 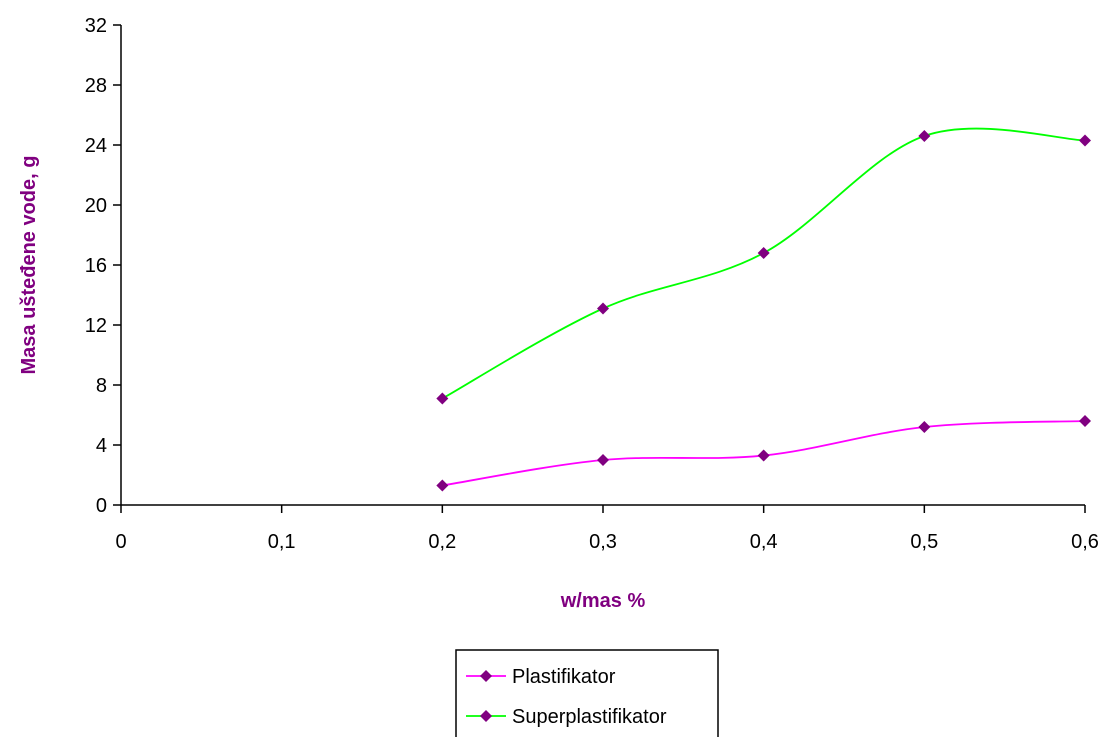 What do you see at coordinates (101, 386) in the screenshot?
I see `y-tick-label: 8` at bounding box center [101, 386].